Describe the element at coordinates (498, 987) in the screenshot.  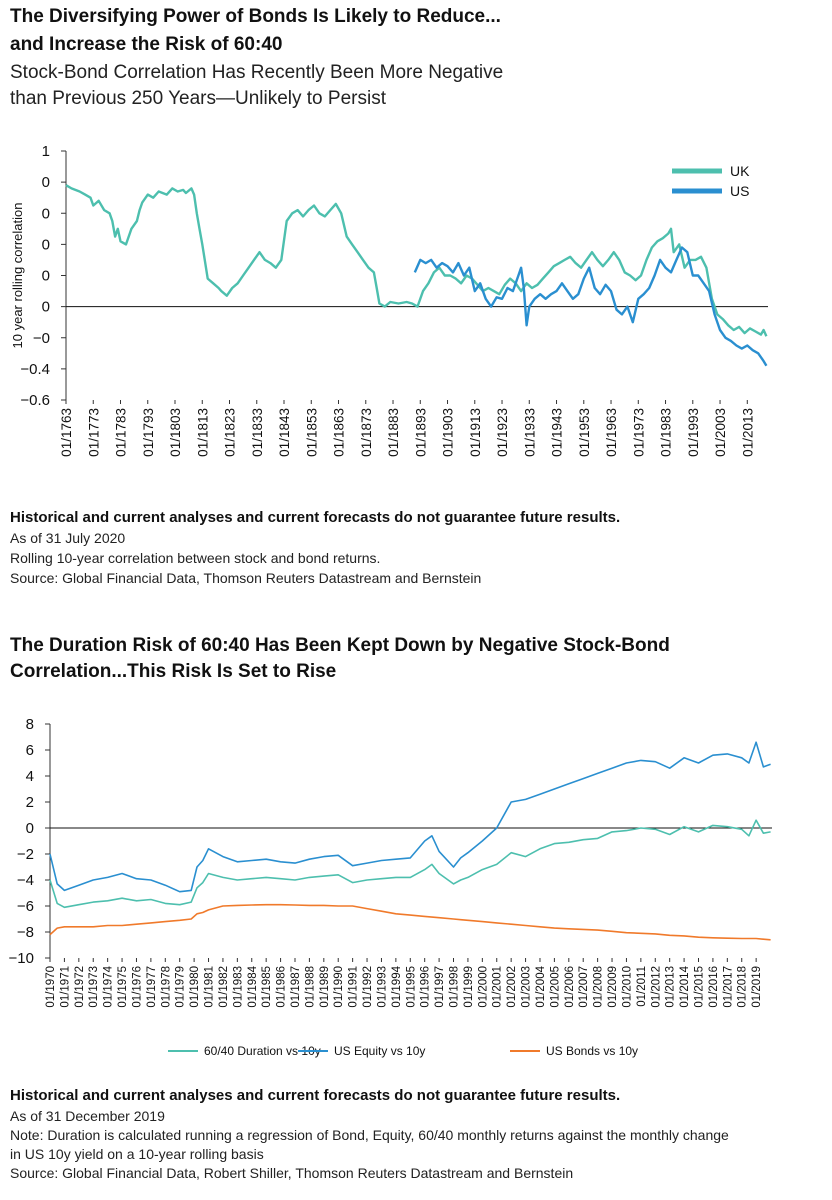
I see `x-tick-label: 01/2001` at that location.